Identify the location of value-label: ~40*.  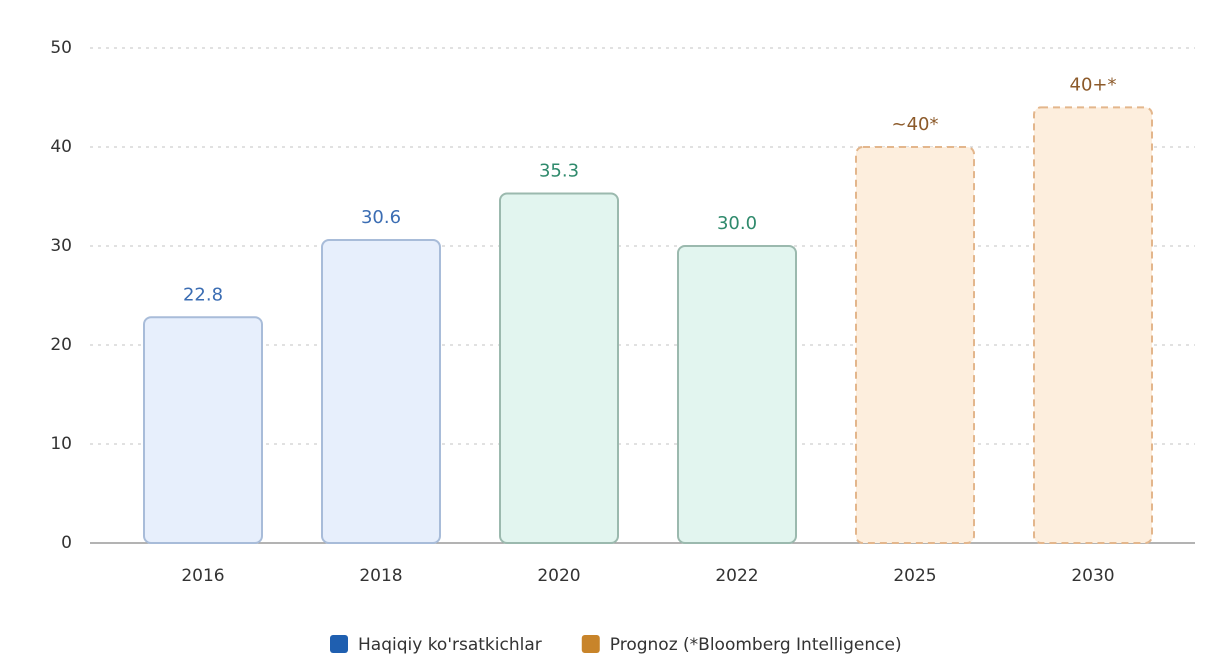
(915, 124).